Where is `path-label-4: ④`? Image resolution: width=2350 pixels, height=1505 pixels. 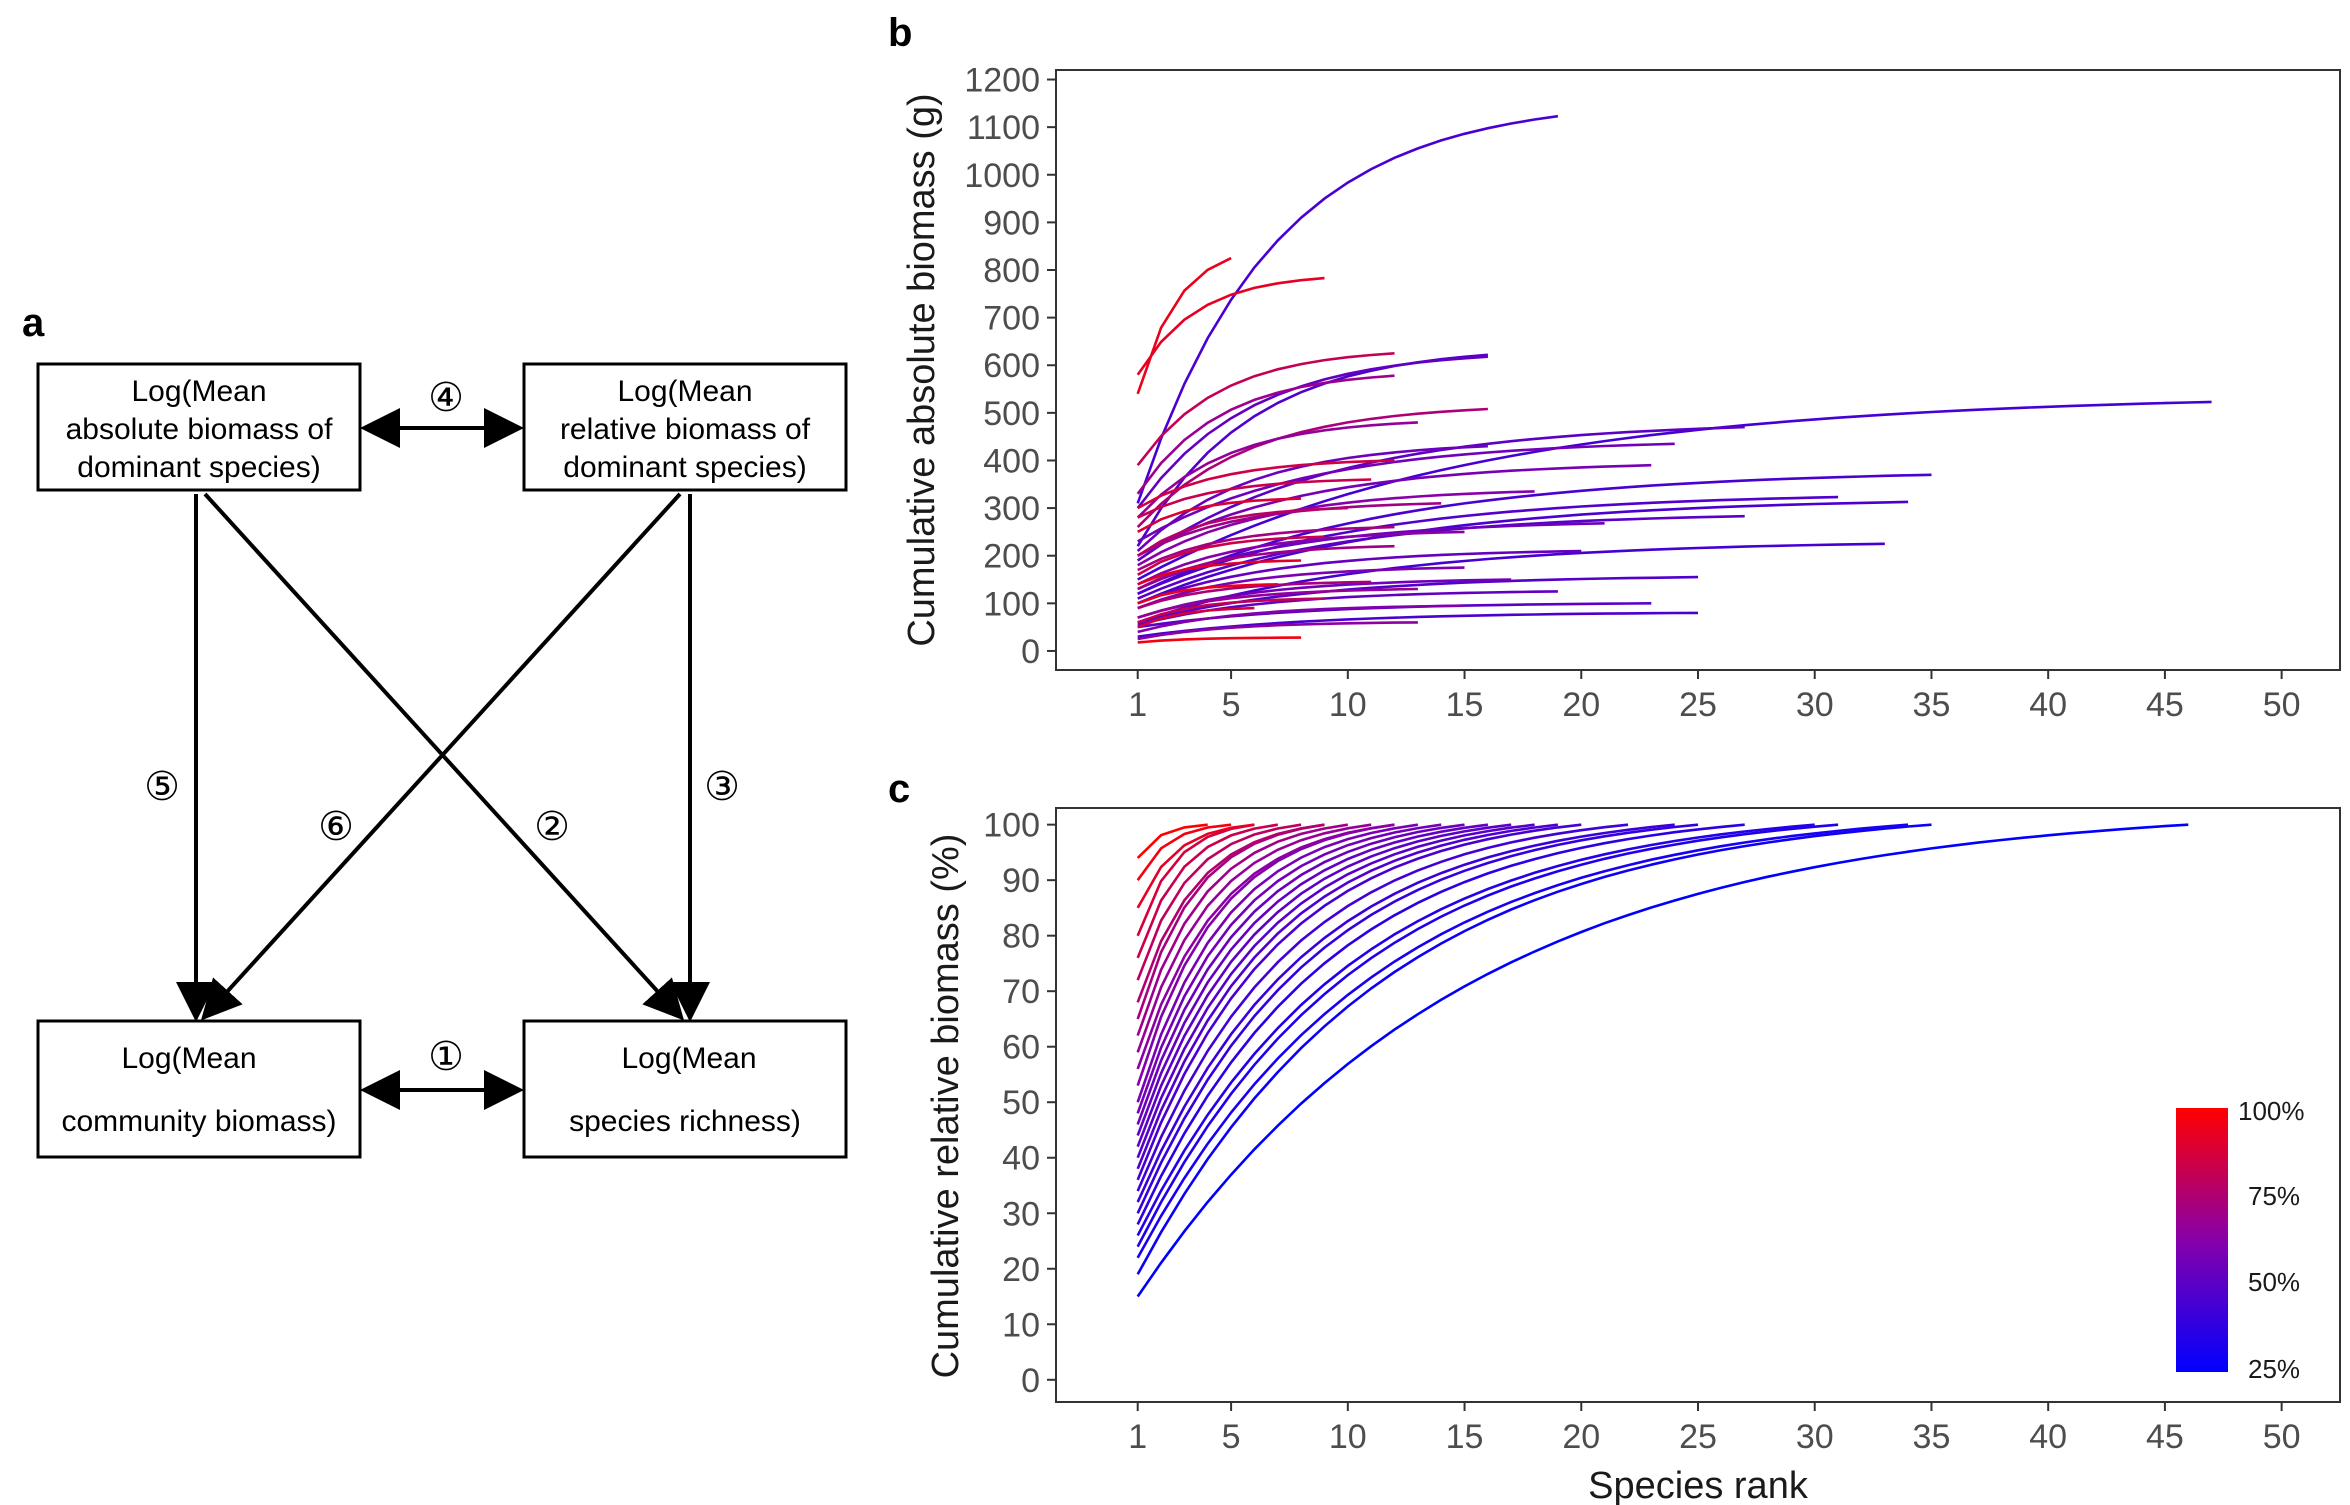
path-label-4: ④ is located at coordinates (446, 398).